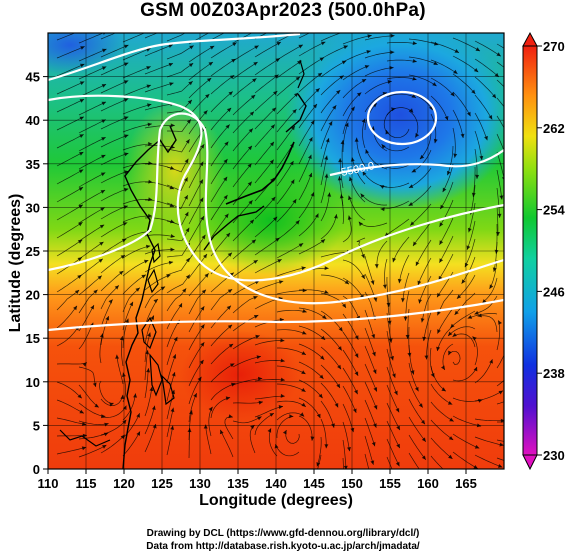  Describe the element at coordinates (352, 483) in the screenshot. I see `x-tick-label: 150` at that location.